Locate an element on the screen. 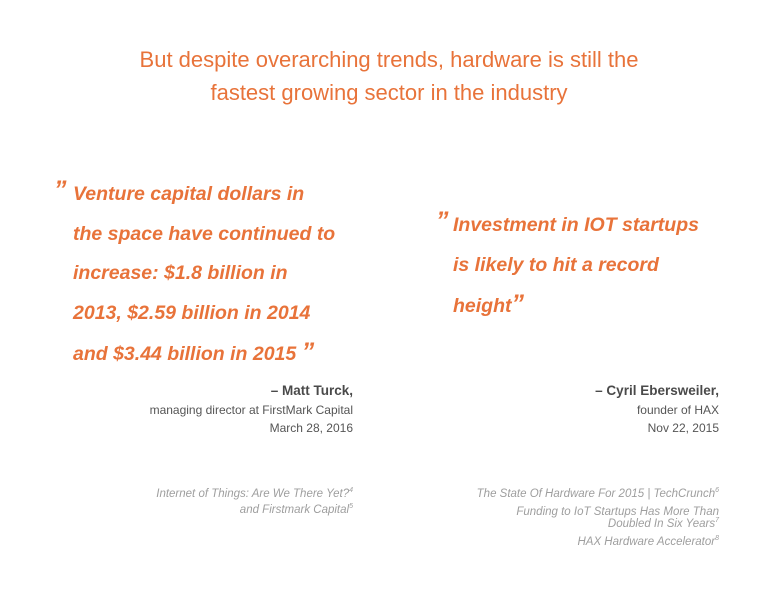  source-text: Funding to IoT Startups Has More Than is located at coordinates (617, 512).